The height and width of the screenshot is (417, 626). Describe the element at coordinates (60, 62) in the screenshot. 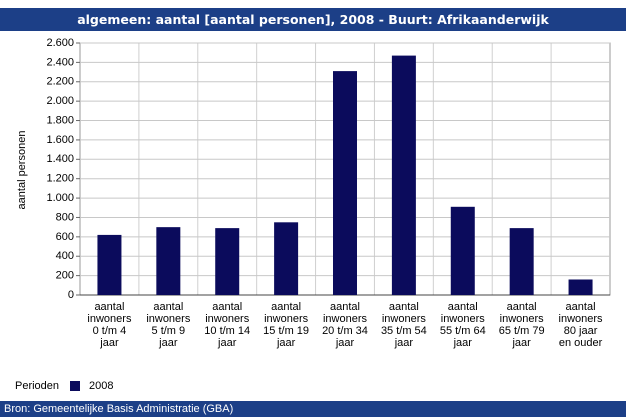

I see `y-tick-label: 2.400` at that location.